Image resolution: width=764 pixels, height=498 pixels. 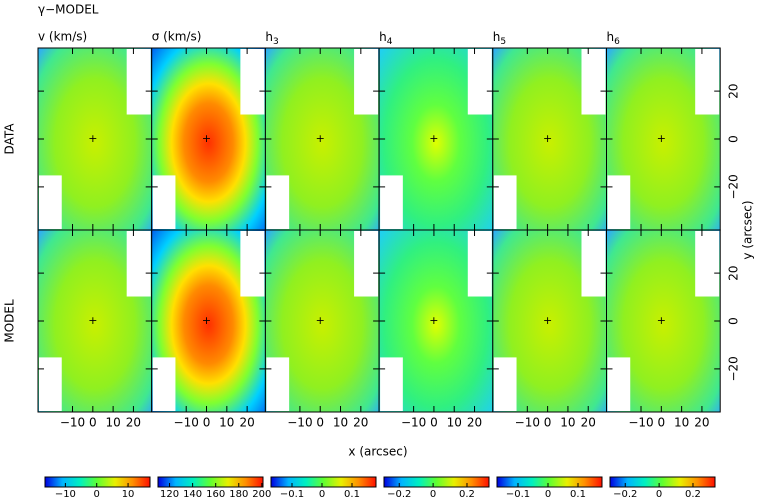 I want to click on column-label: h4, so click(x=386, y=38).